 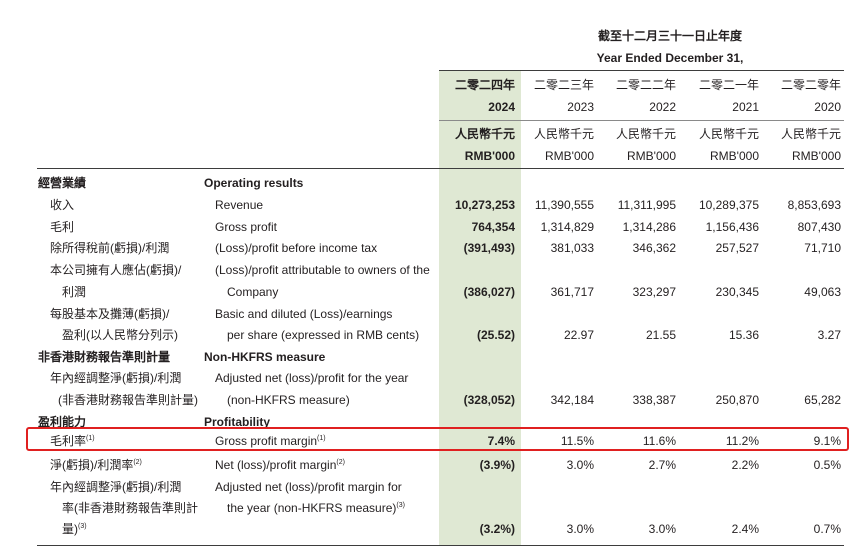 I want to click on col-2020-unit-en: RMB'000, so click(x=816, y=156).